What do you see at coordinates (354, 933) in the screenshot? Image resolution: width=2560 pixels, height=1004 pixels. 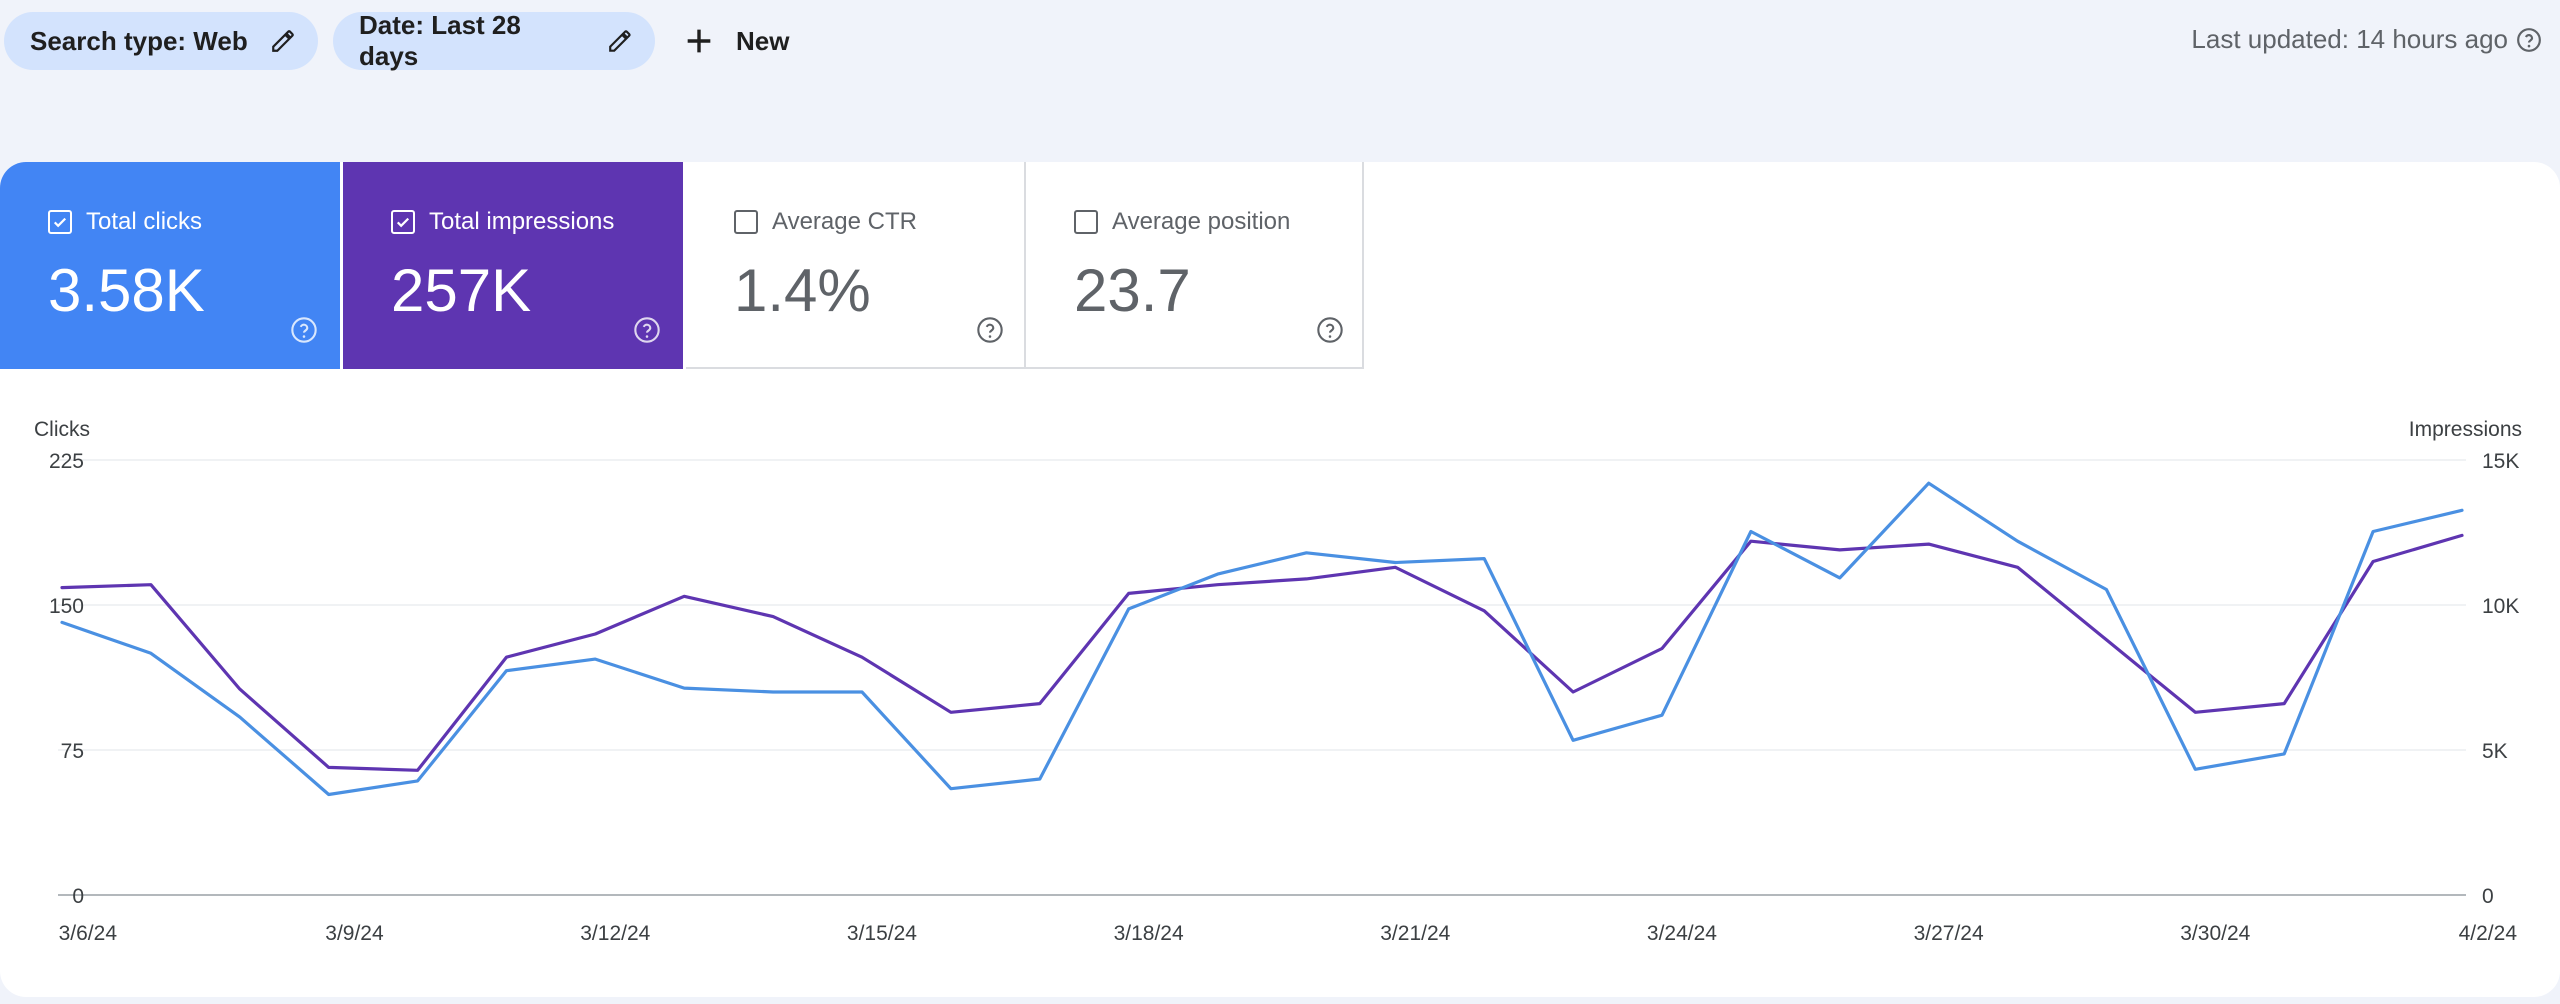 I see `x-tick-label: 3/9/24` at bounding box center [354, 933].